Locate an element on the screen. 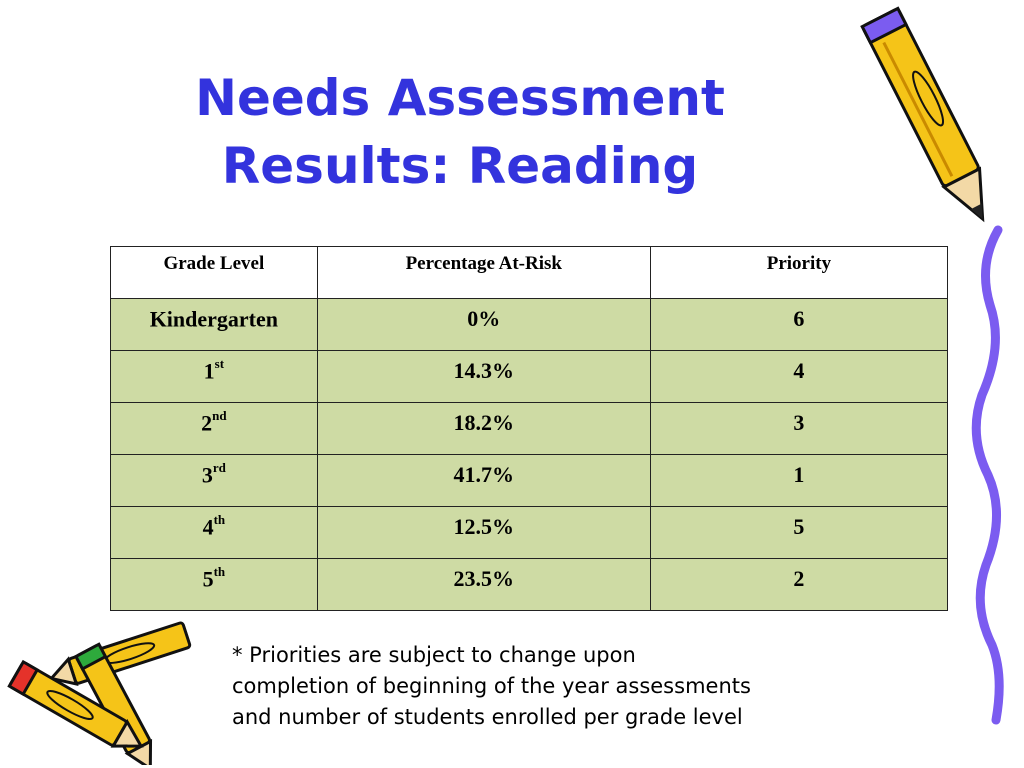 Image resolution: width=1024 pixels, height=768 pixels. grade-value: 3 is located at coordinates (207, 475).